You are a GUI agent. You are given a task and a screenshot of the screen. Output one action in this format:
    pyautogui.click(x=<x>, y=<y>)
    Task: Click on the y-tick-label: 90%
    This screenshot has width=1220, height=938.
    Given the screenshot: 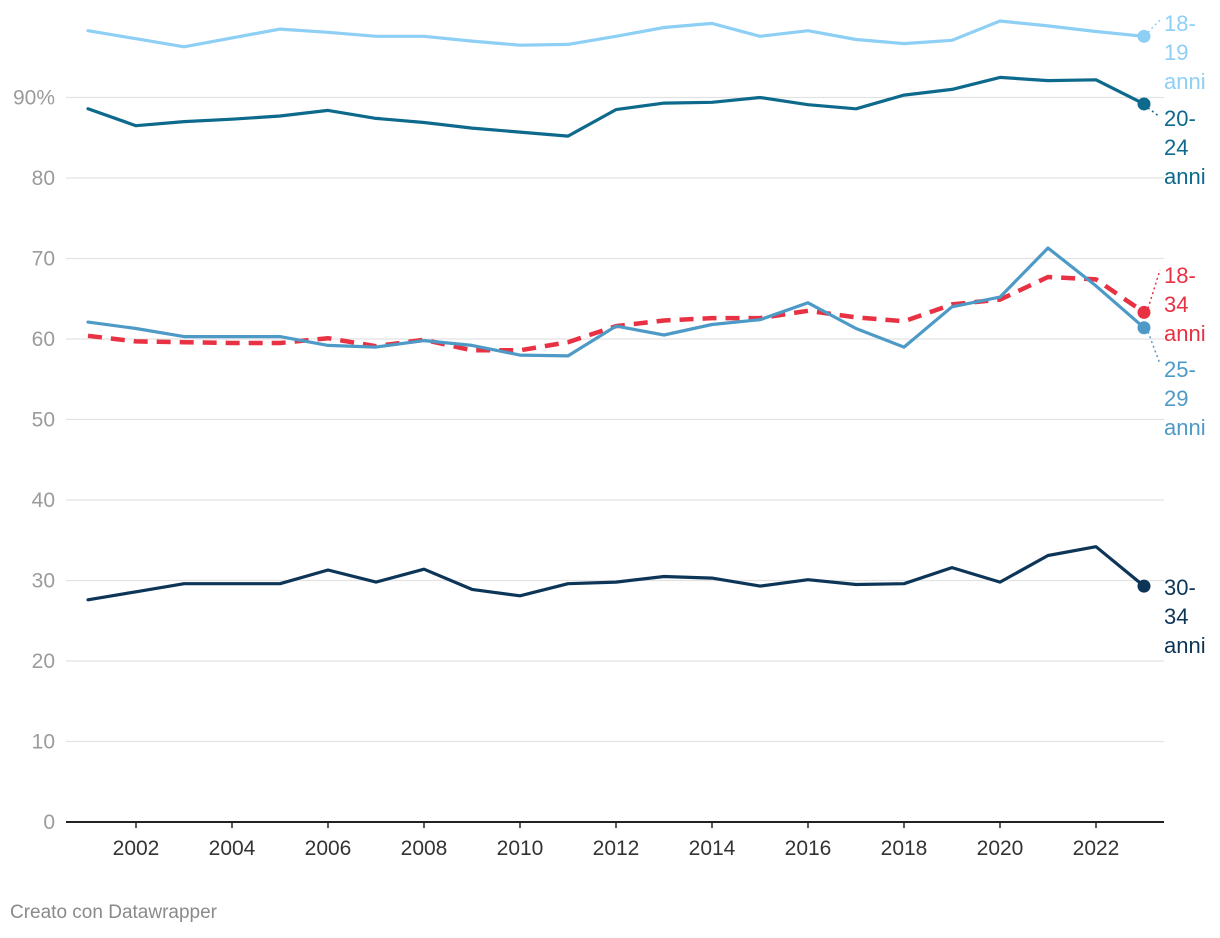 What is the action you would take?
    pyautogui.click(x=34, y=98)
    